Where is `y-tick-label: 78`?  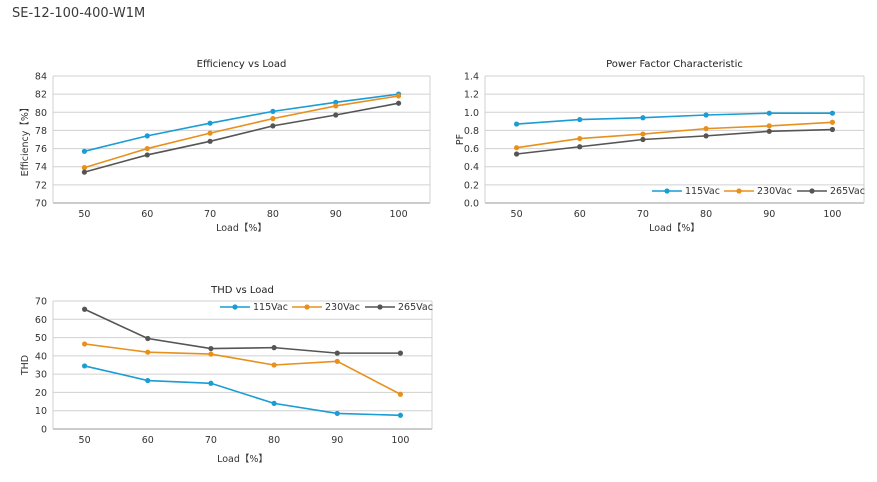 y-tick-label: 78 is located at coordinates (41, 131).